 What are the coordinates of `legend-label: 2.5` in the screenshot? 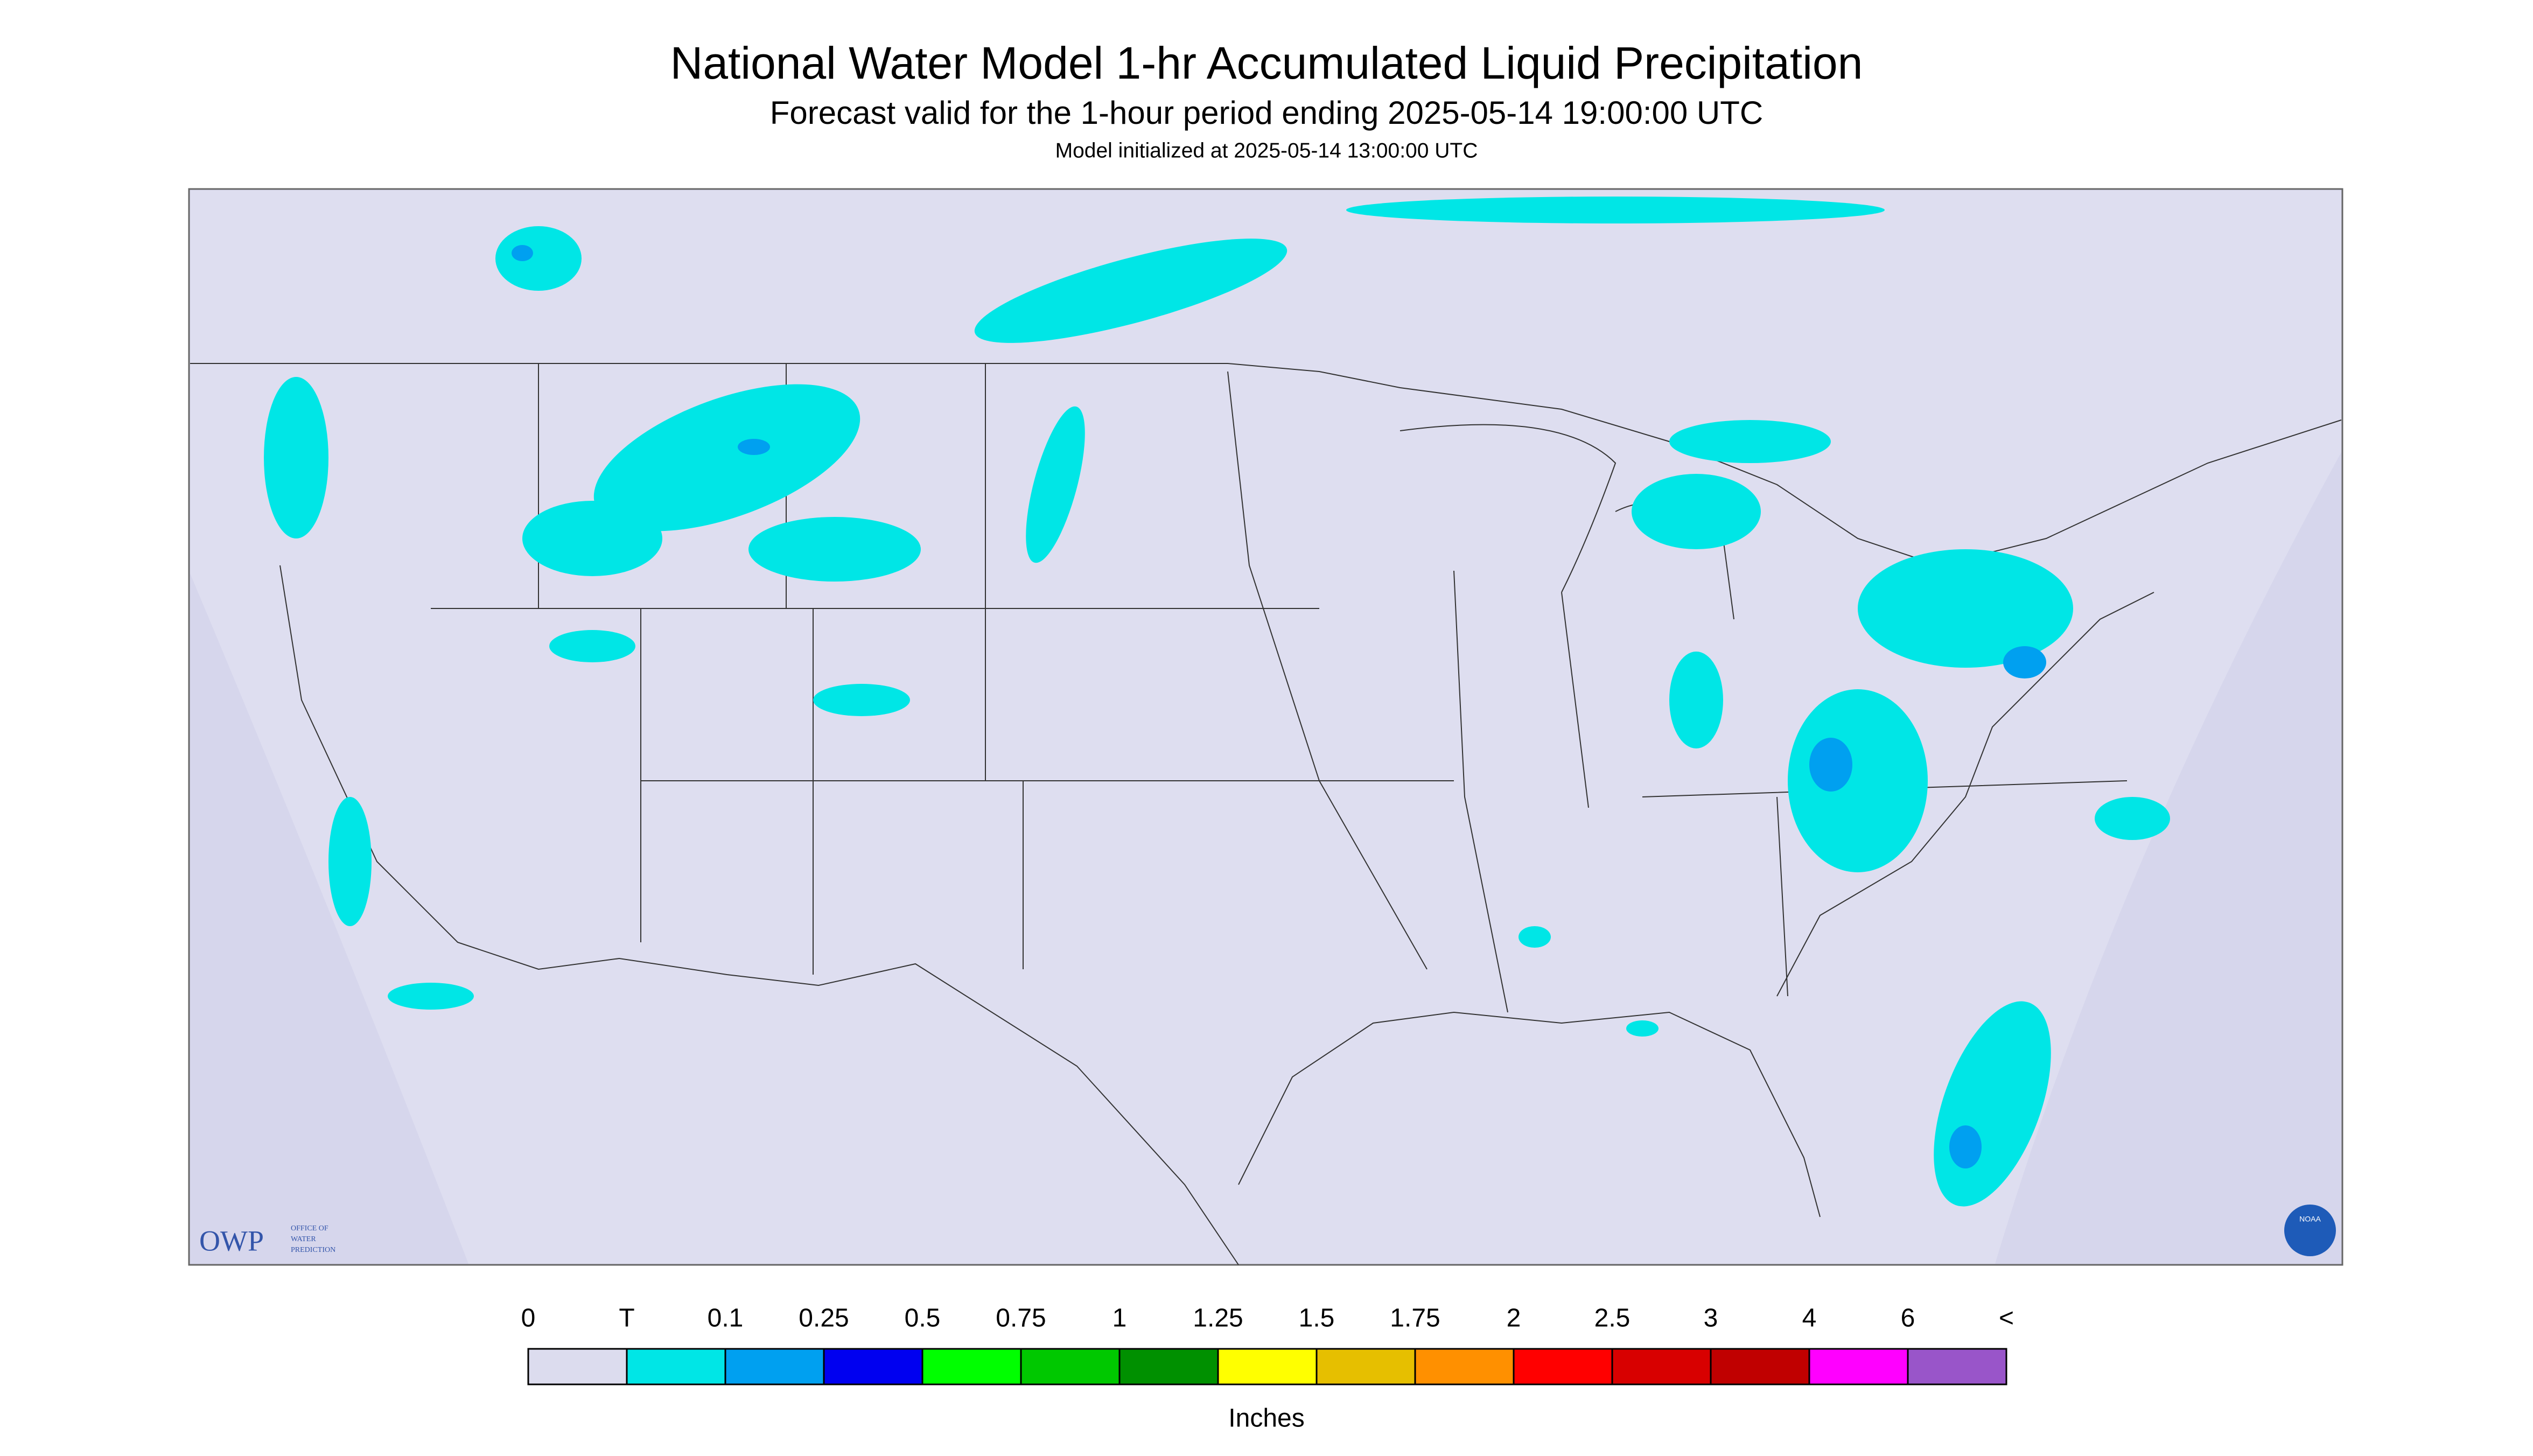 It's located at (1612, 1318).